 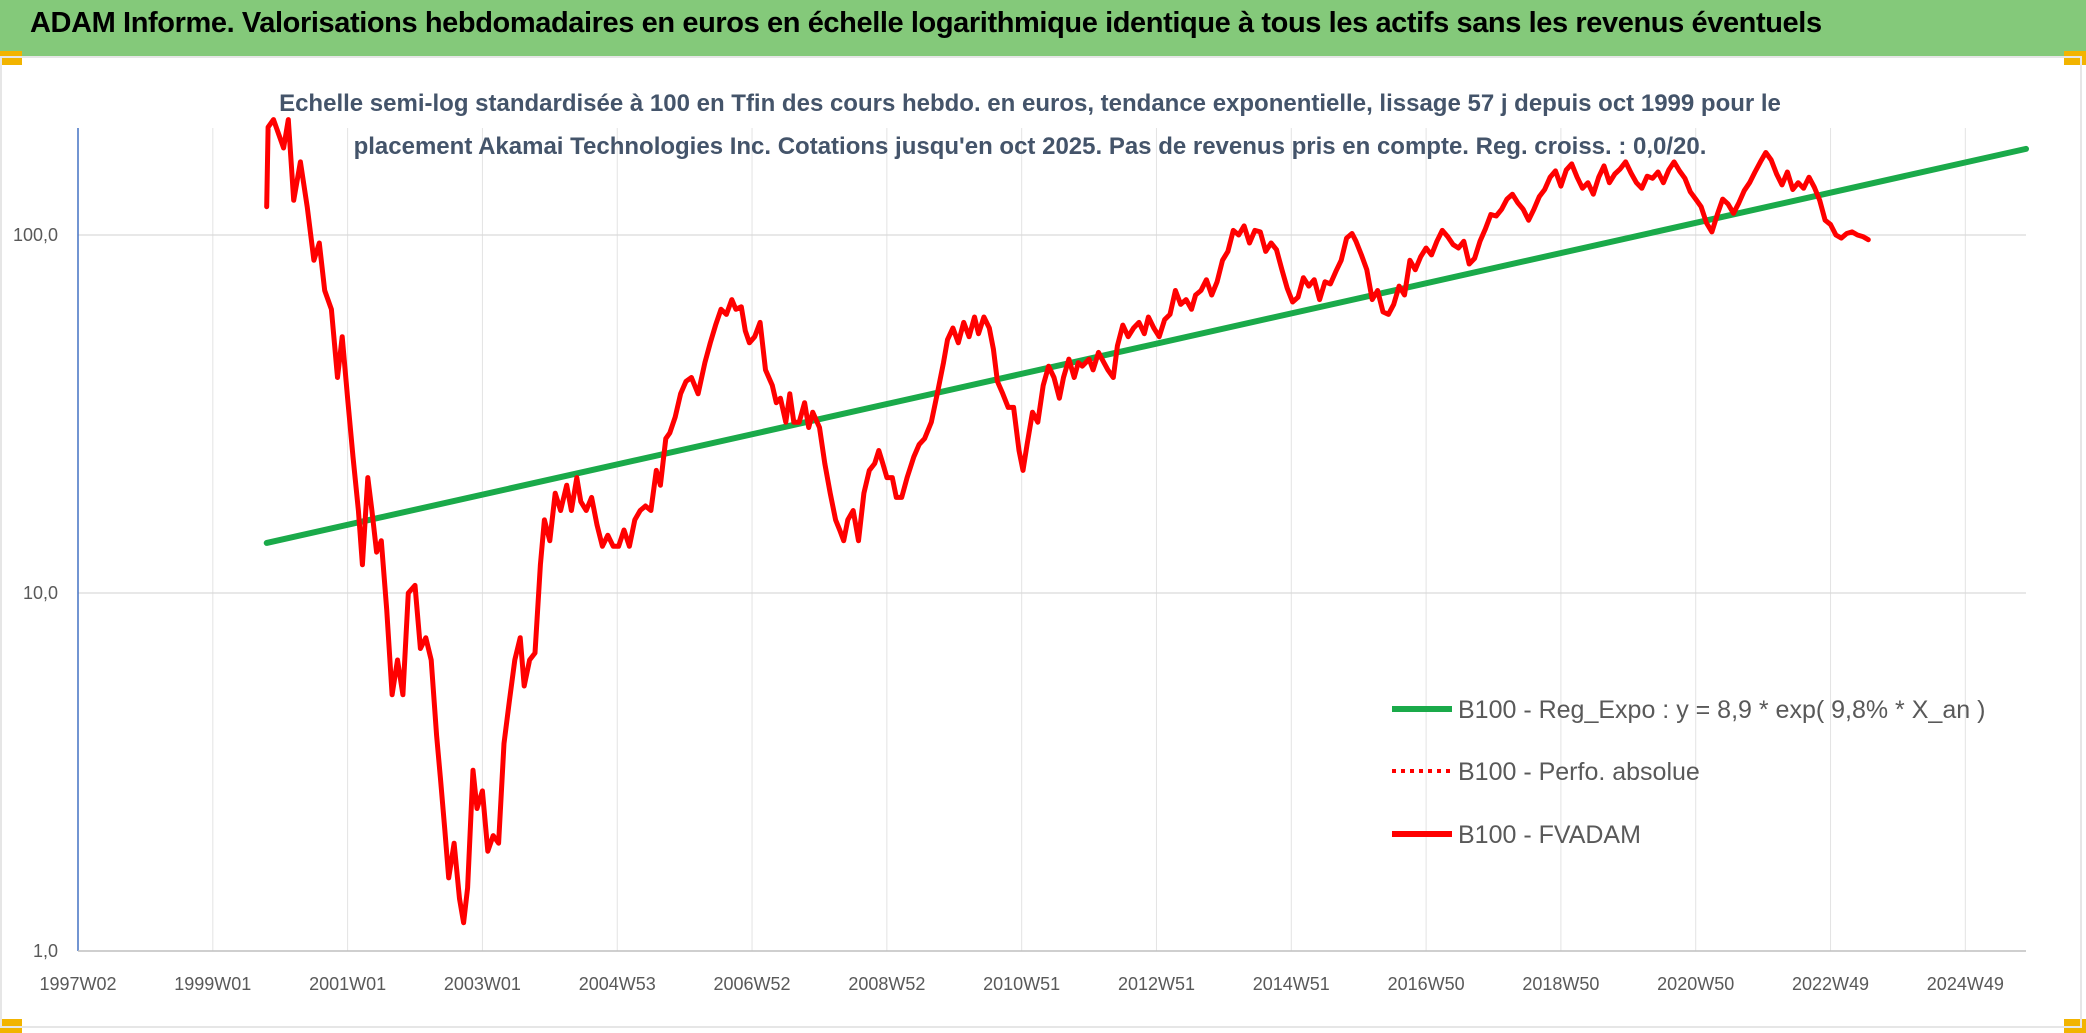 I want to click on x-tick-label: 2024W49, so click(x=1965, y=984).